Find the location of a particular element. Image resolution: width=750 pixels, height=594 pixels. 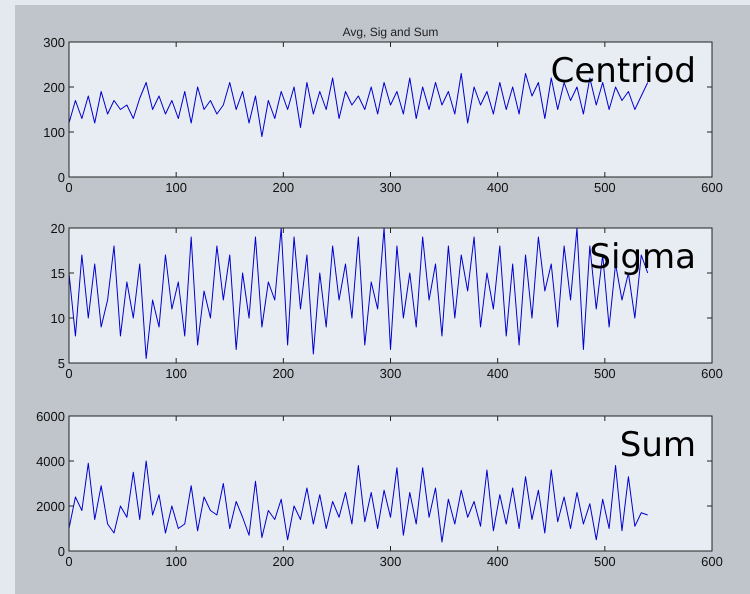

y-tick-label: 2000 is located at coordinates (50, 506).